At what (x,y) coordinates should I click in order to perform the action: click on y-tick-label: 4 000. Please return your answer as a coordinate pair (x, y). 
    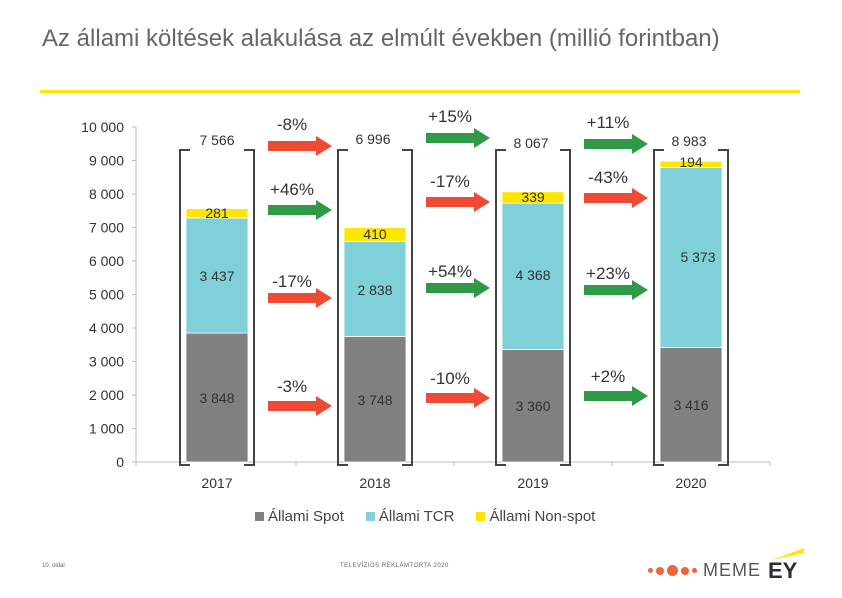
    Looking at the image, I should click on (106, 328).